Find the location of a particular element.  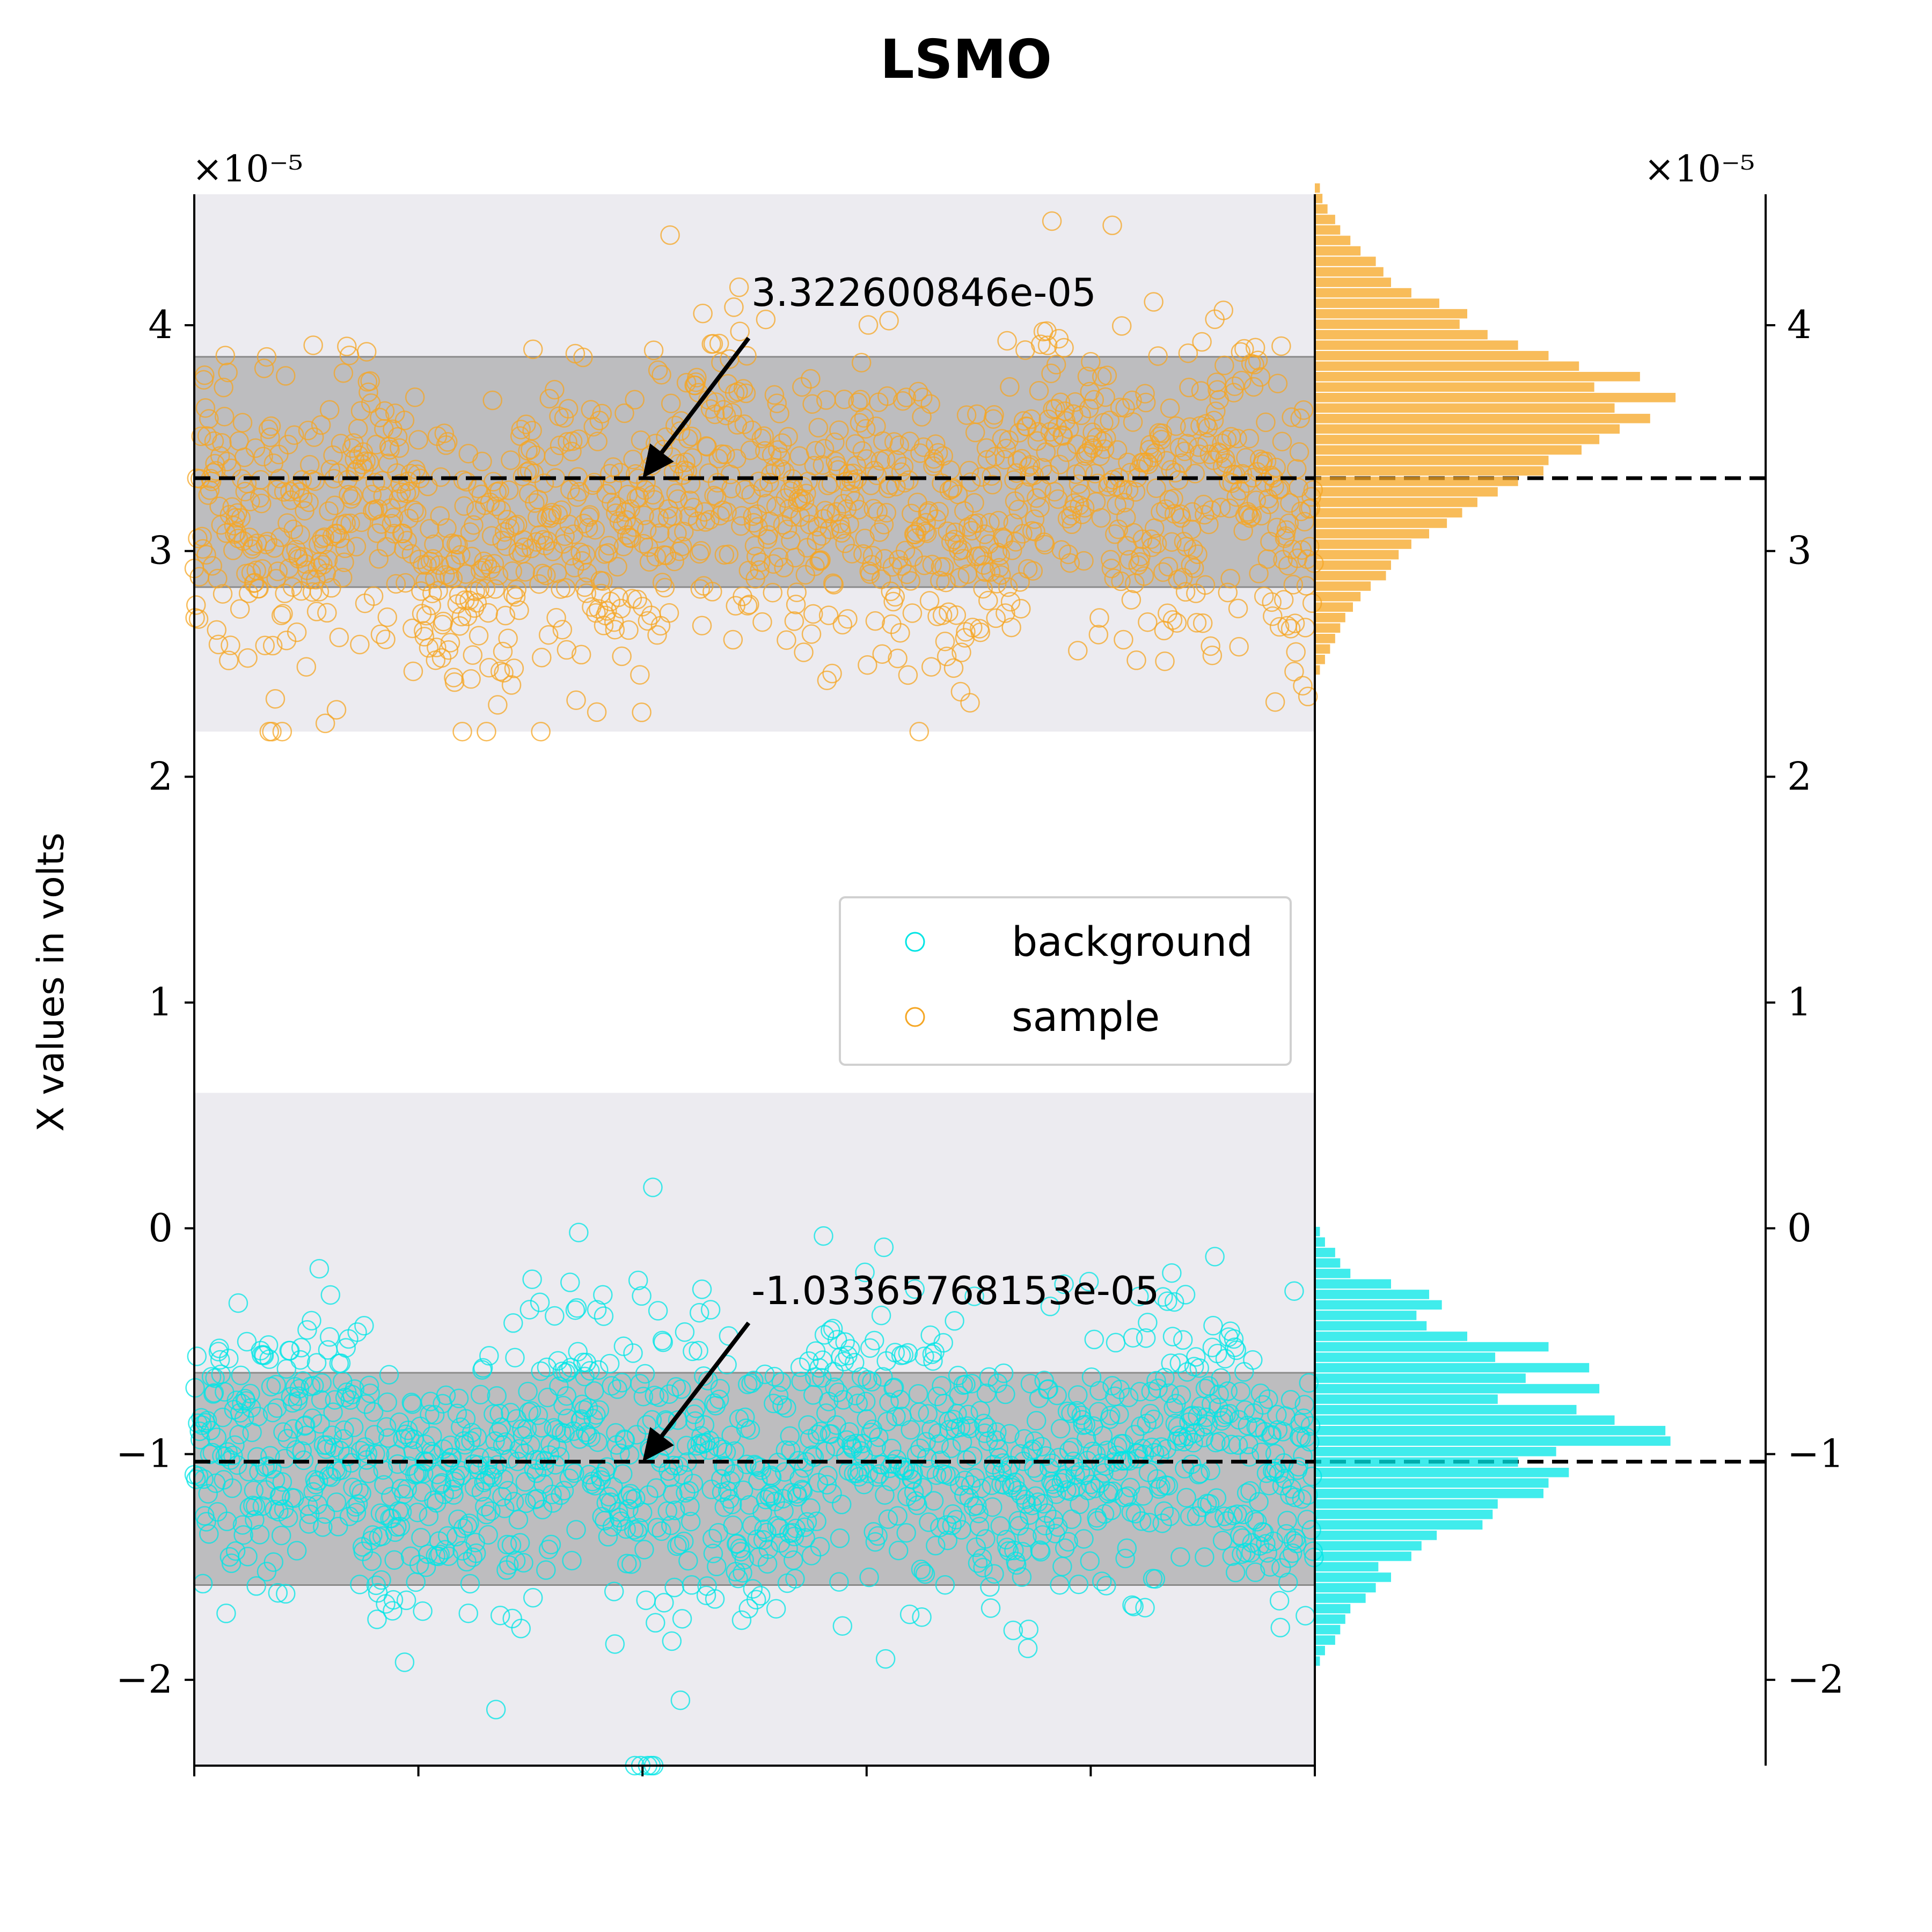

y-tick-label: −2 is located at coordinates (144, 1679).